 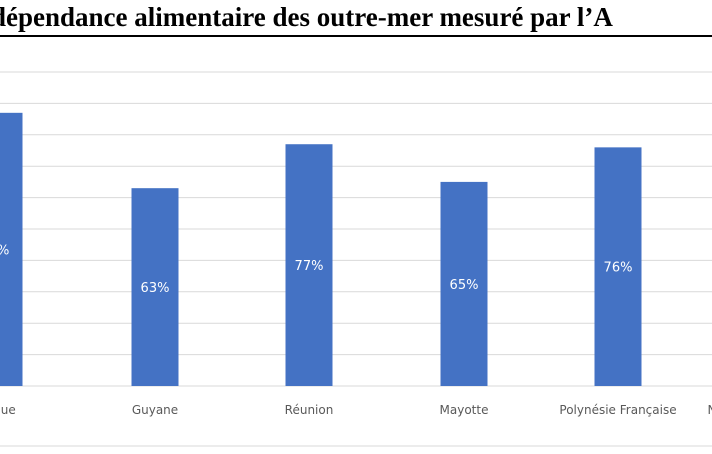 I want to click on category-label: Mayotte, so click(x=464, y=410).